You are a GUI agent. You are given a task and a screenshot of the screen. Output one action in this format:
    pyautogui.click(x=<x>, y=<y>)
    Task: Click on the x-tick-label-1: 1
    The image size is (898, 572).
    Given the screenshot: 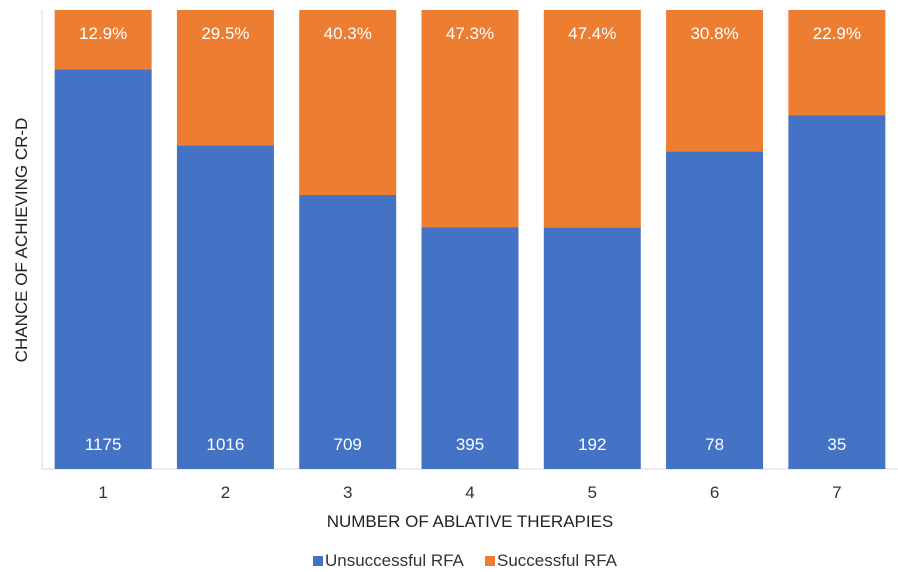 What is the action you would take?
    pyautogui.click(x=102, y=492)
    